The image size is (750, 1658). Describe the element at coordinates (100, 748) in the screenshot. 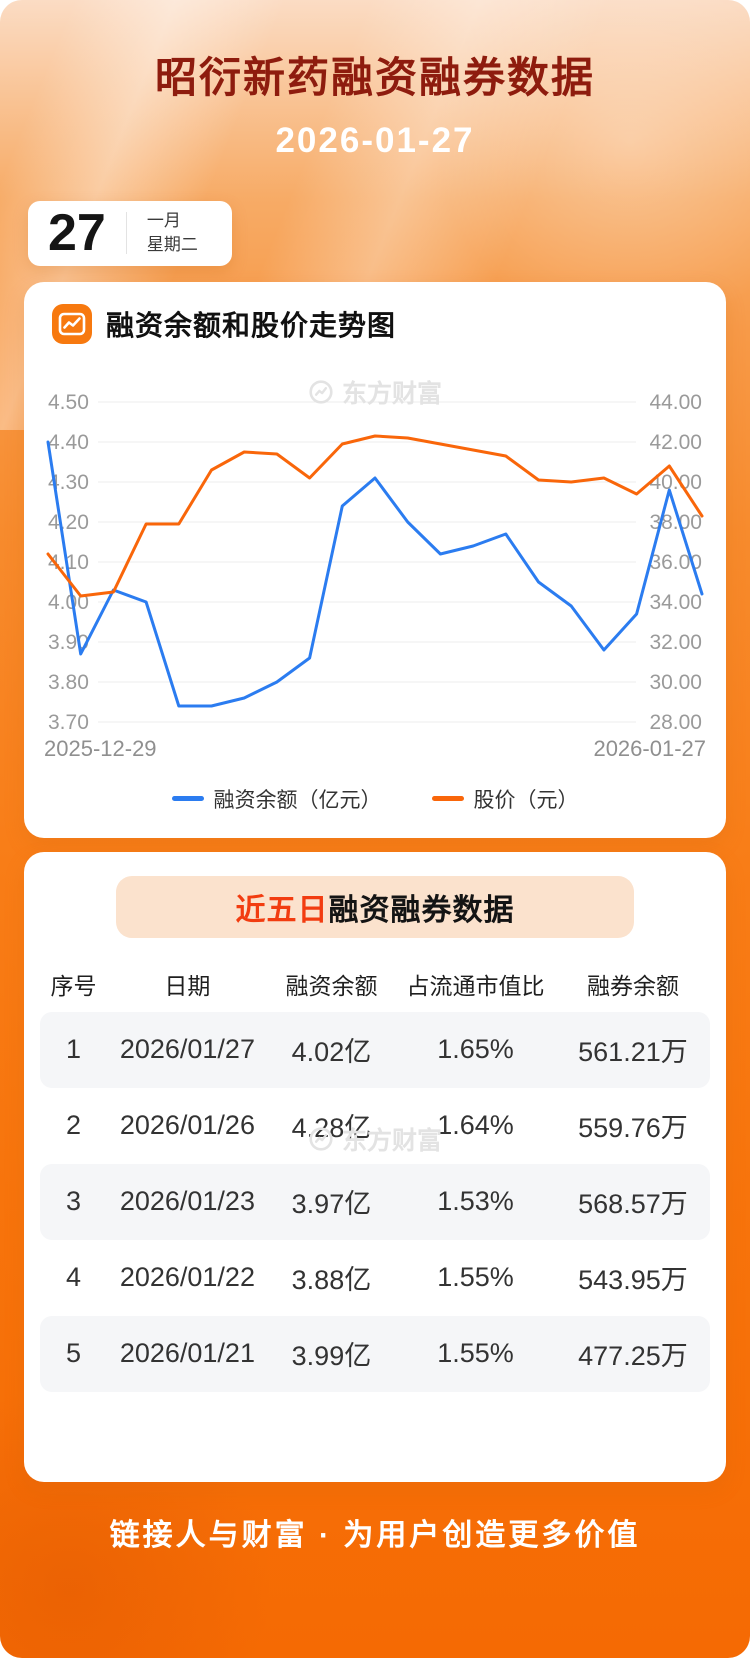

I see `x-axis-start-label: 2025-12-29` at that location.